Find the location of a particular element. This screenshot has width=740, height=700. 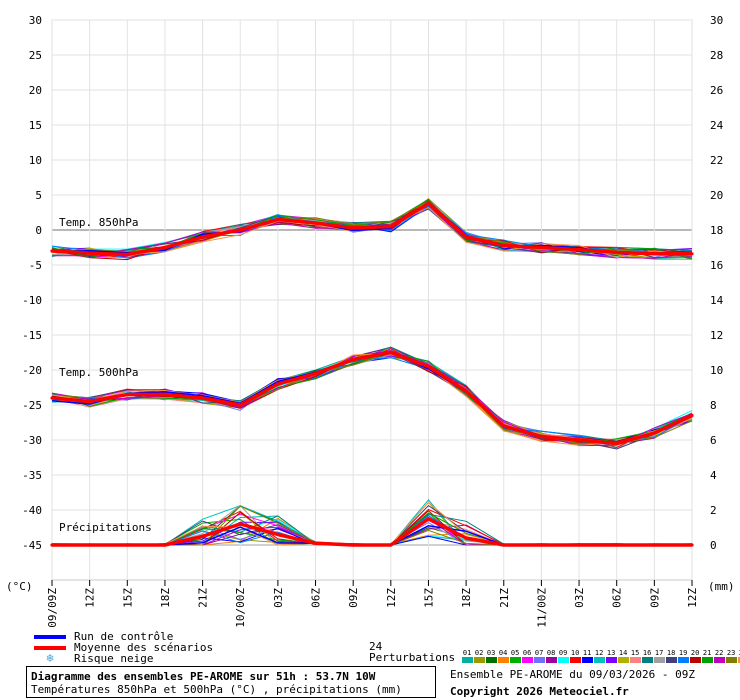

perturbation-cell: 04 is located at coordinates (503, 656).